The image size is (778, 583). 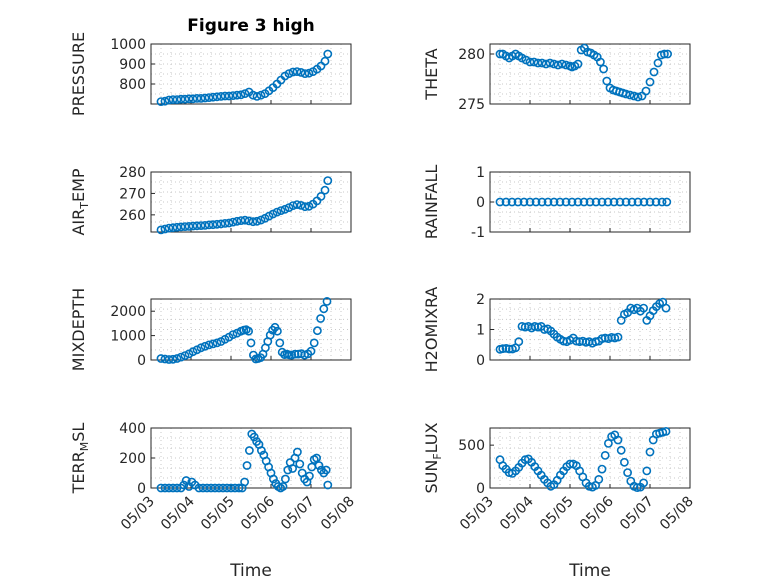 What do you see at coordinates (433, 457) in the screenshot?
I see `y-axis-label: SUNFLUX` at bounding box center [433, 457].